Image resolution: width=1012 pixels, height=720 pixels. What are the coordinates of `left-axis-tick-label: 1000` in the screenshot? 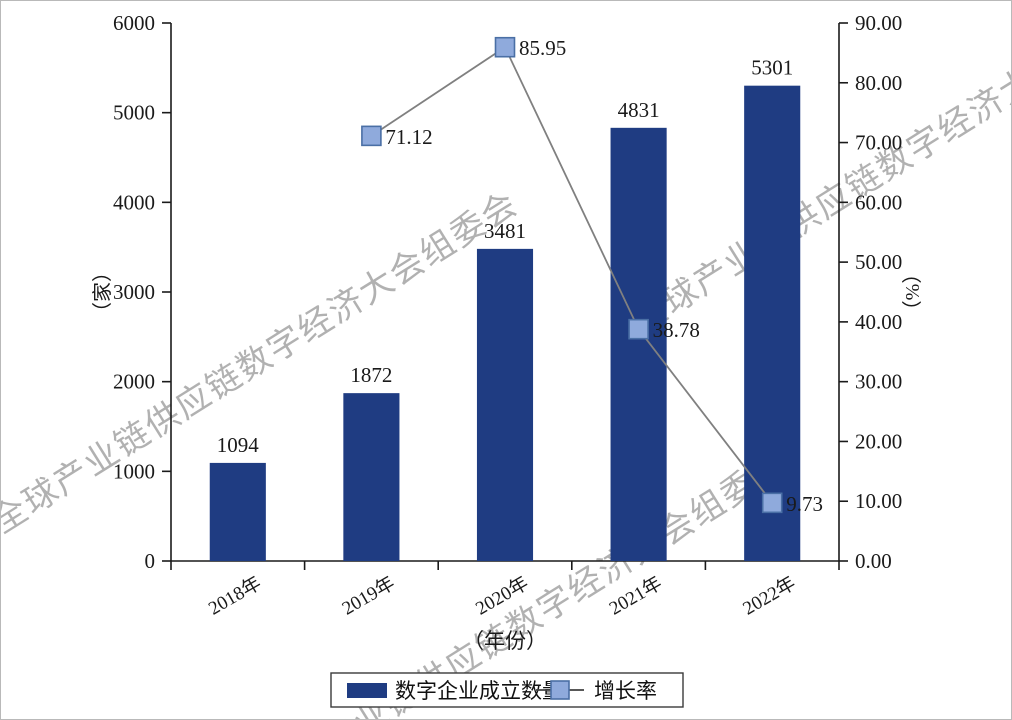 It's located at (134, 471).